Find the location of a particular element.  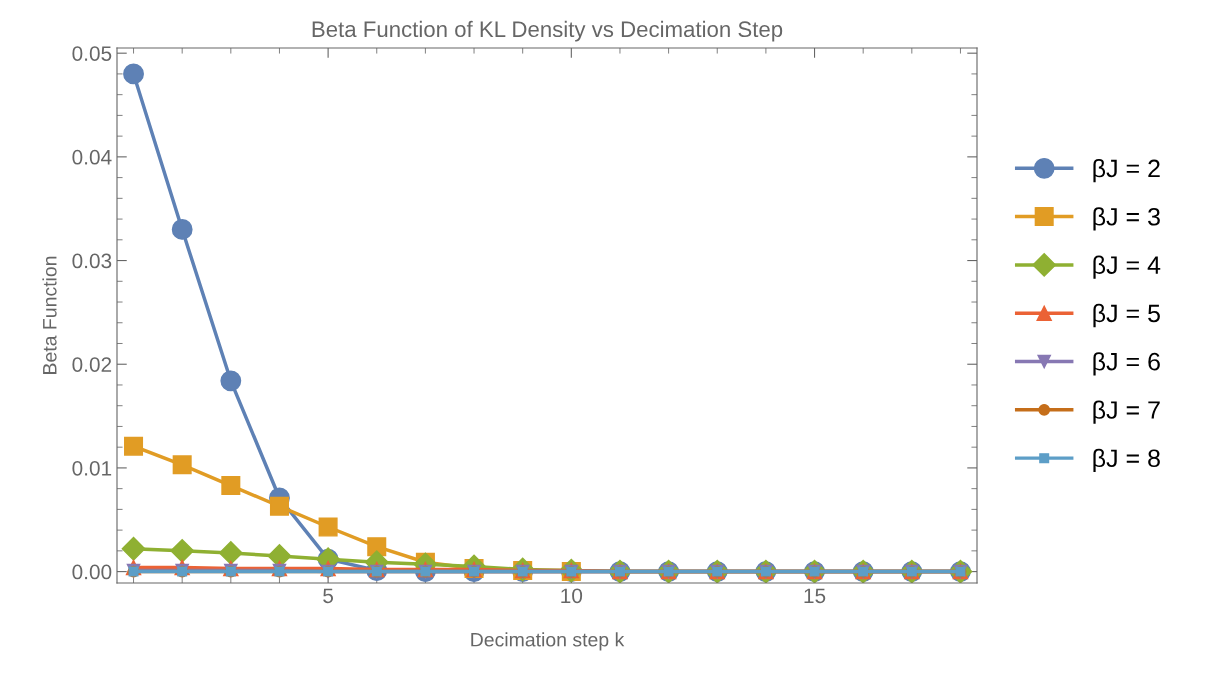

y-tick-label: 0.01 is located at coordinates (92, 468).